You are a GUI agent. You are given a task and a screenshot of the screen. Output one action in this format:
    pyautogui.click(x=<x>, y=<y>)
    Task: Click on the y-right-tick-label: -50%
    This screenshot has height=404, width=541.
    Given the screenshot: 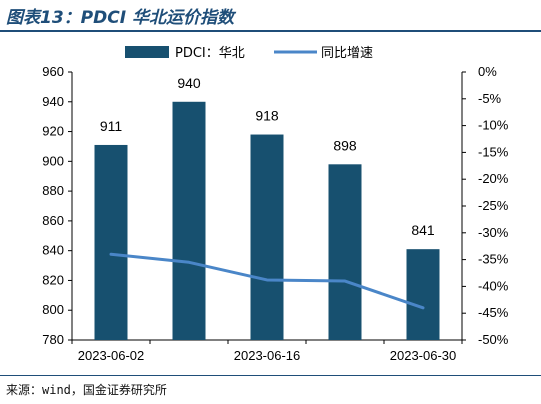 What is the action you would take?
    pyautogui.click(x=493, y=339)
    